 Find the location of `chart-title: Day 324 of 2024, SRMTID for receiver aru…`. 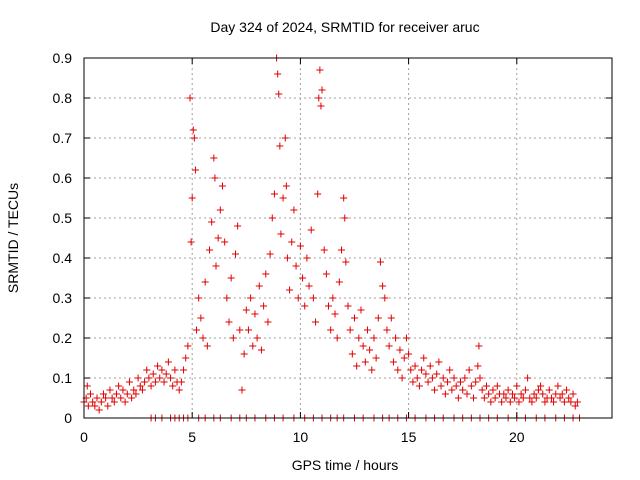

chart-title: Day 324 of 2024, SRMTID for receiver aru… is located at coordinates (344, 27).